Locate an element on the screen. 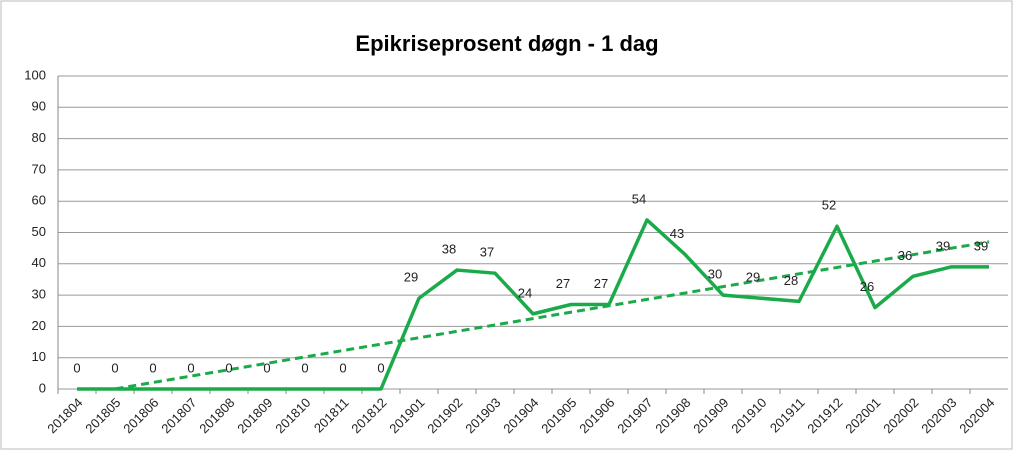  y-tick-label: 40 is located at coordinates (39, 262).